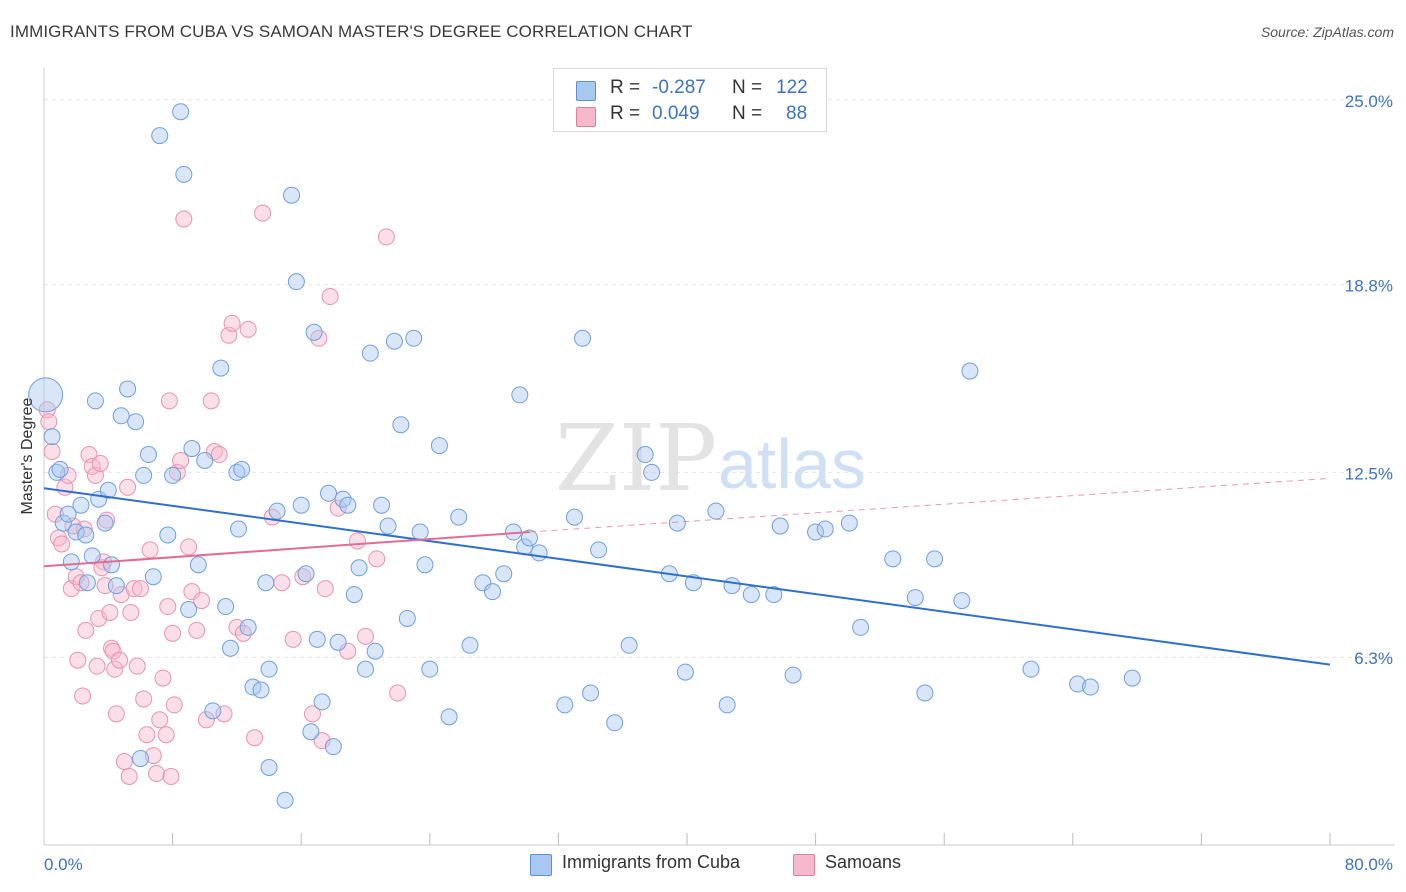 This screenshot has height=892, width=1406. Describe the element at coordinates (651, 862) in the screenshot. I see `bottom-legend-label-cuba: Immigrants from Cuba` at that location.